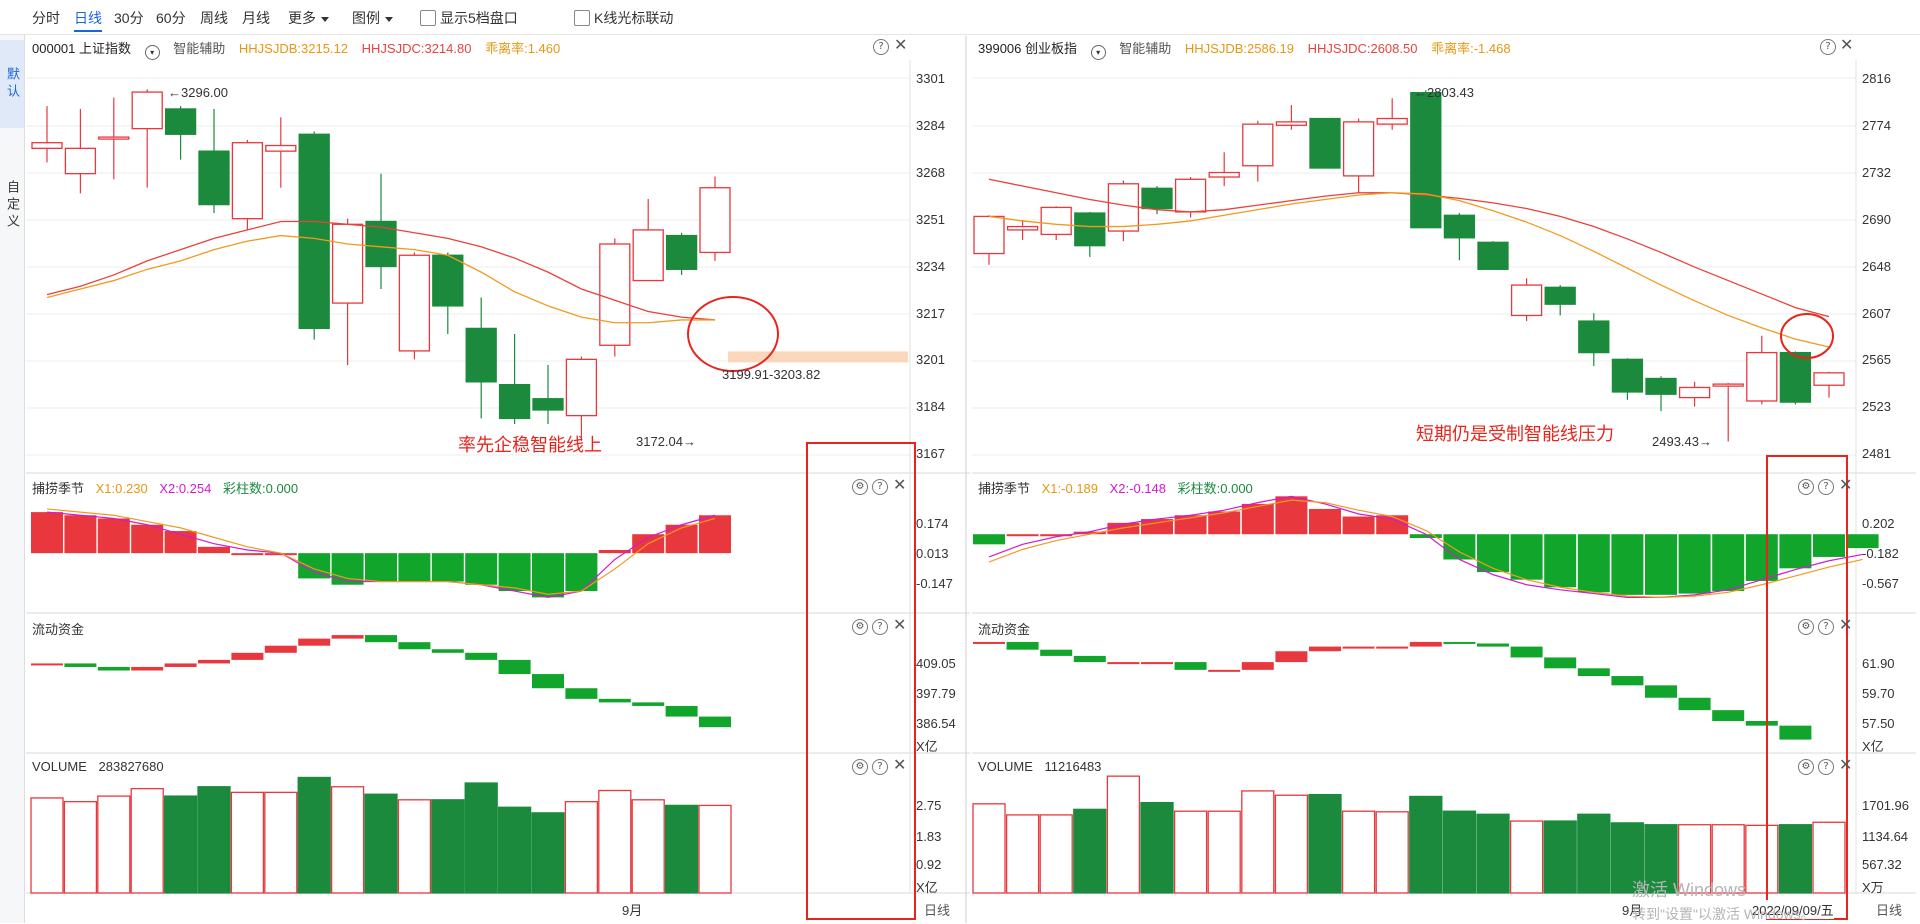 Image resolution: width=1920 pixels, height=924 pixels. Describe the element at coordinates (12, 205) in the screenshot. I see `sidebar-tab-custom: 自定义` at that location.